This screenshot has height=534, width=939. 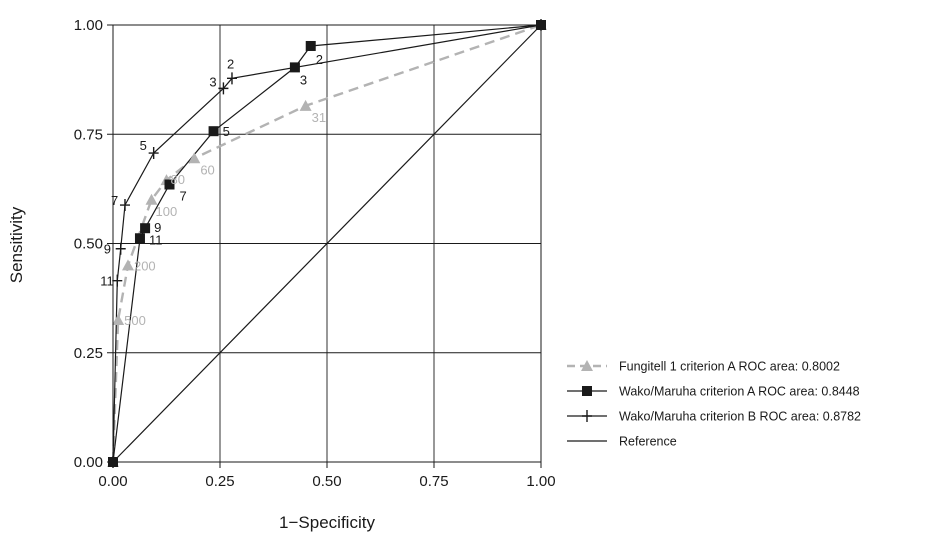 I want to click on point-label: 31, so click(x=319, y=117).